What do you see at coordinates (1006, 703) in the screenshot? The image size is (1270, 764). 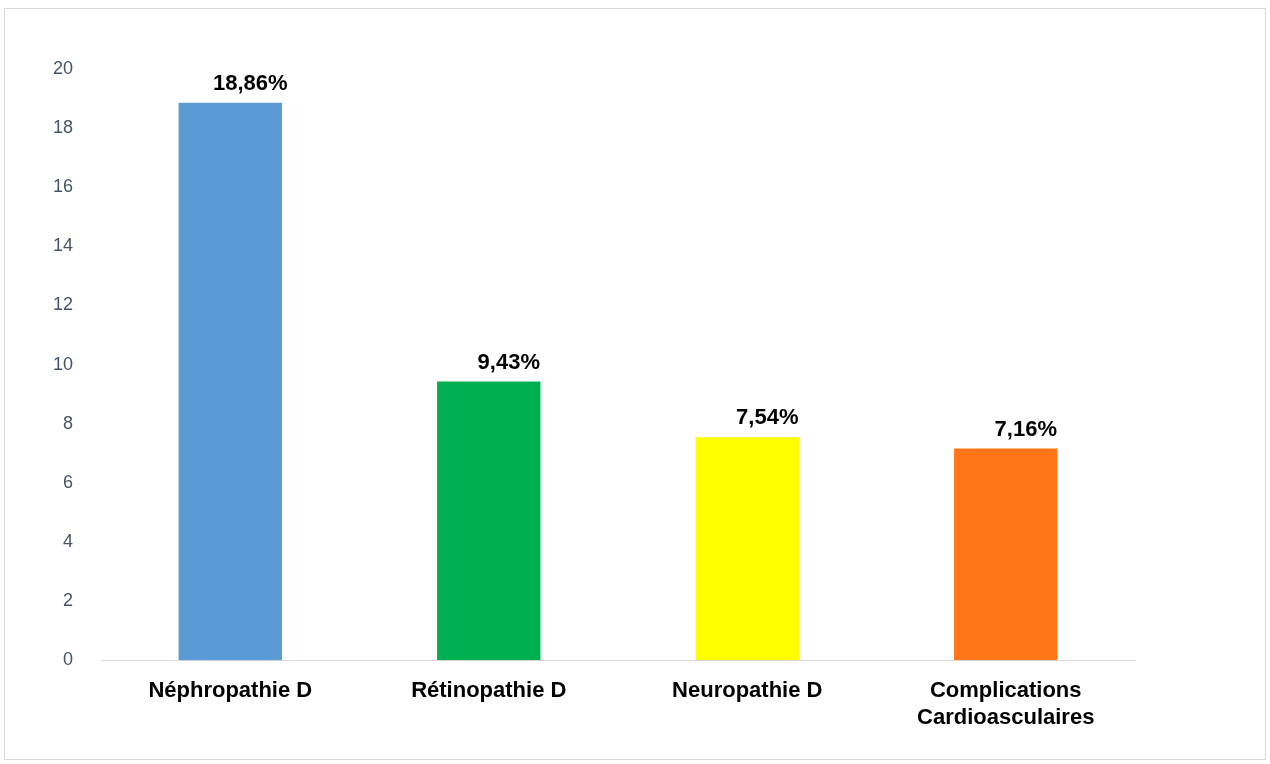 I see `x-tick-label: Complications Cardioasculaires` at bounding box center [1006, 703].